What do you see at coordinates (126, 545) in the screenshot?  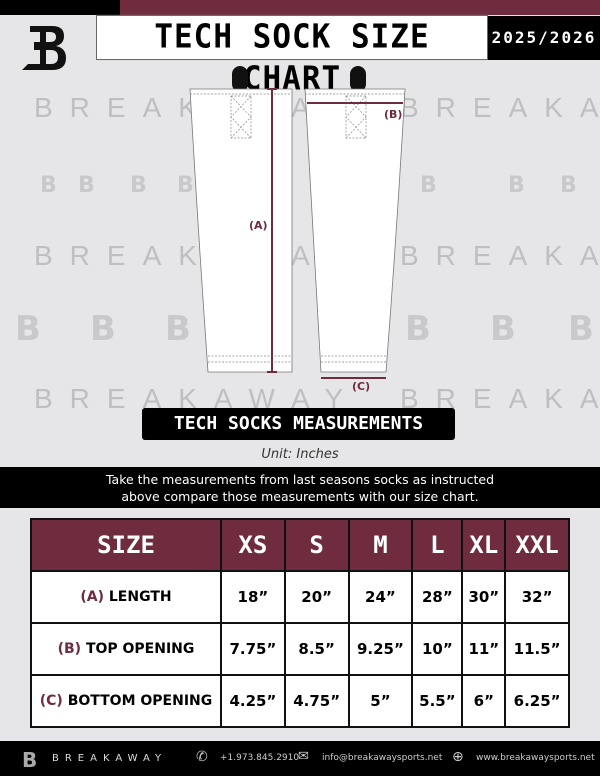 I see `size-header: SIZE` at bounding box center [126, 545].